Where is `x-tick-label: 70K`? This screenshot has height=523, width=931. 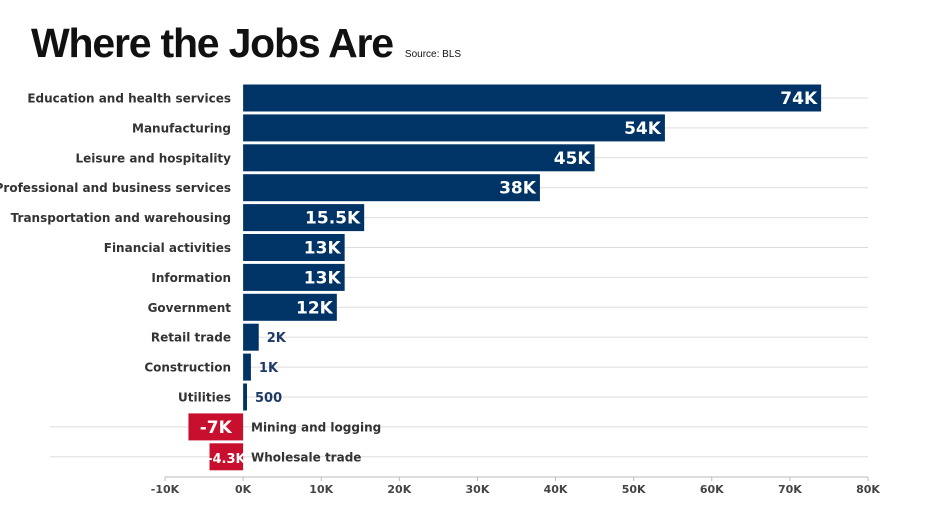
x-tick-label: 70K is located at coordinates (790, 489).